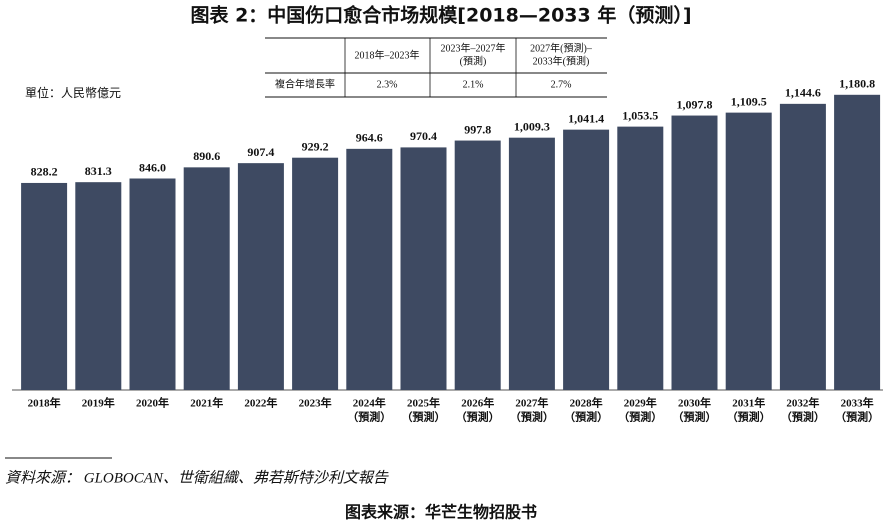  I want to click on table-cell: 2.3%, so click(387, 84).